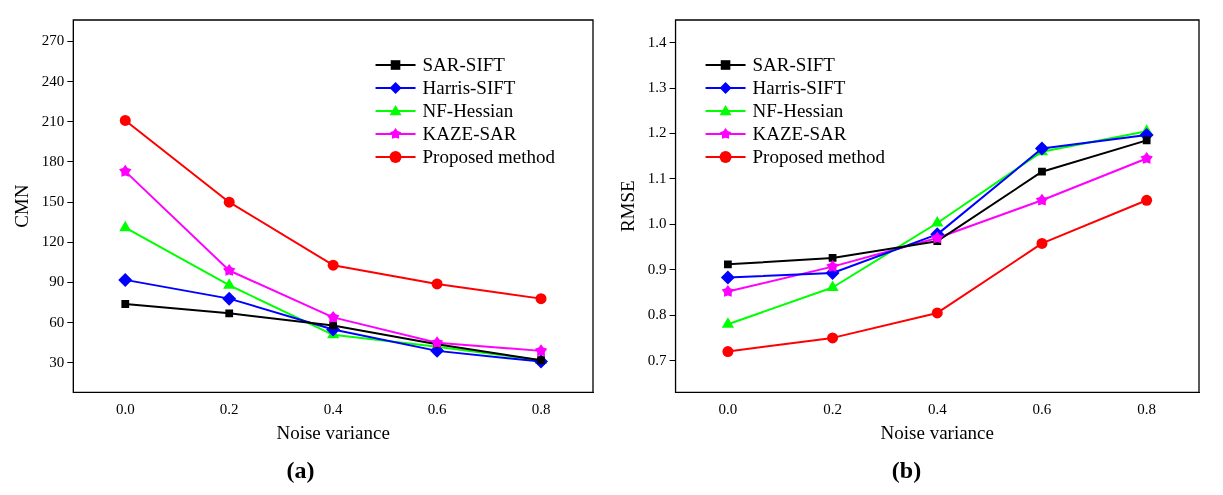  What do you see at coordinates (657, 268) in the screenshot?
I see `y-tick-label: 0.9` at bounding box center [657, 268].